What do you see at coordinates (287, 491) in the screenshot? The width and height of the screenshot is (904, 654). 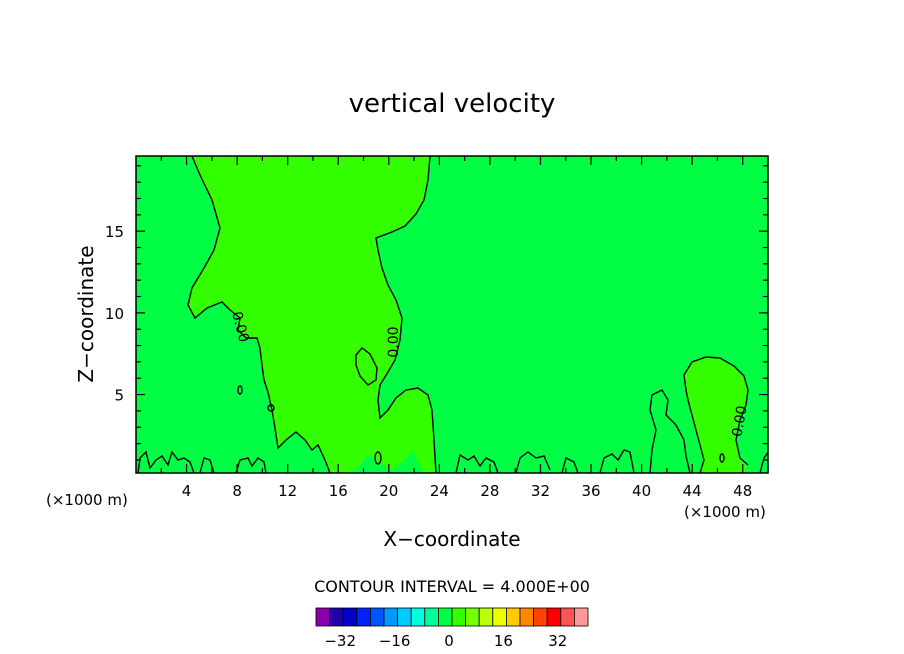 I see `x-tick-label: 12` at bounding box center [287, 491].